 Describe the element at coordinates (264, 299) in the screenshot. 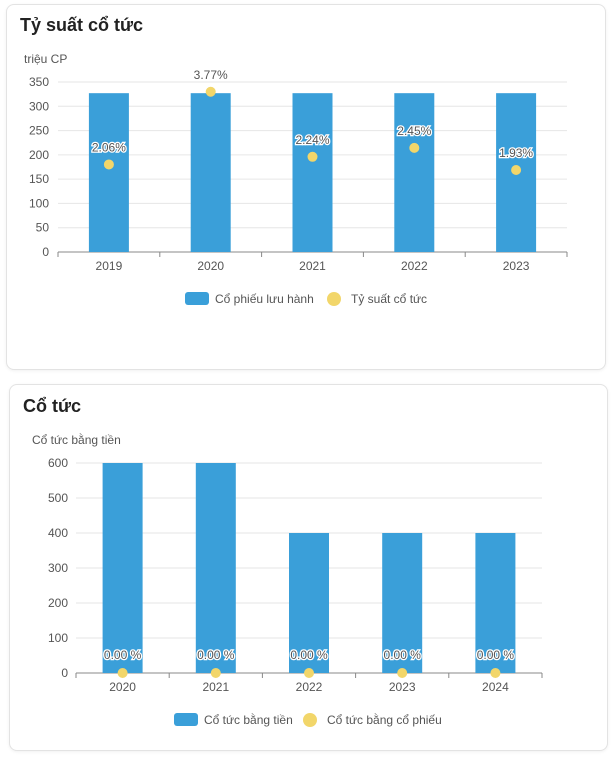

I see `legend-label: Cổ phiếu lưu hành` at that location.